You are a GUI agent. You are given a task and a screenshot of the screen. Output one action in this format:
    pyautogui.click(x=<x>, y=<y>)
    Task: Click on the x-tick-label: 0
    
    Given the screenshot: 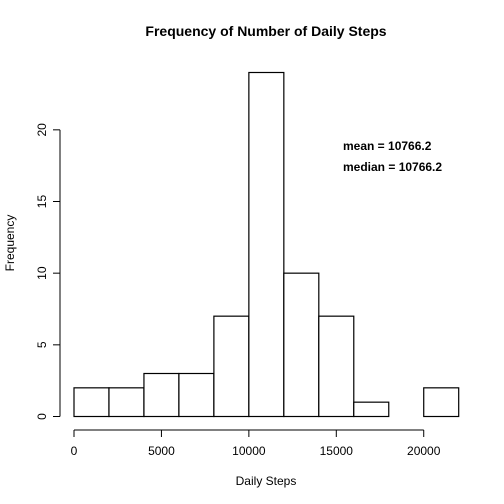 What is the action you would take?
    pyautogui.click(x=74, y=451)
    